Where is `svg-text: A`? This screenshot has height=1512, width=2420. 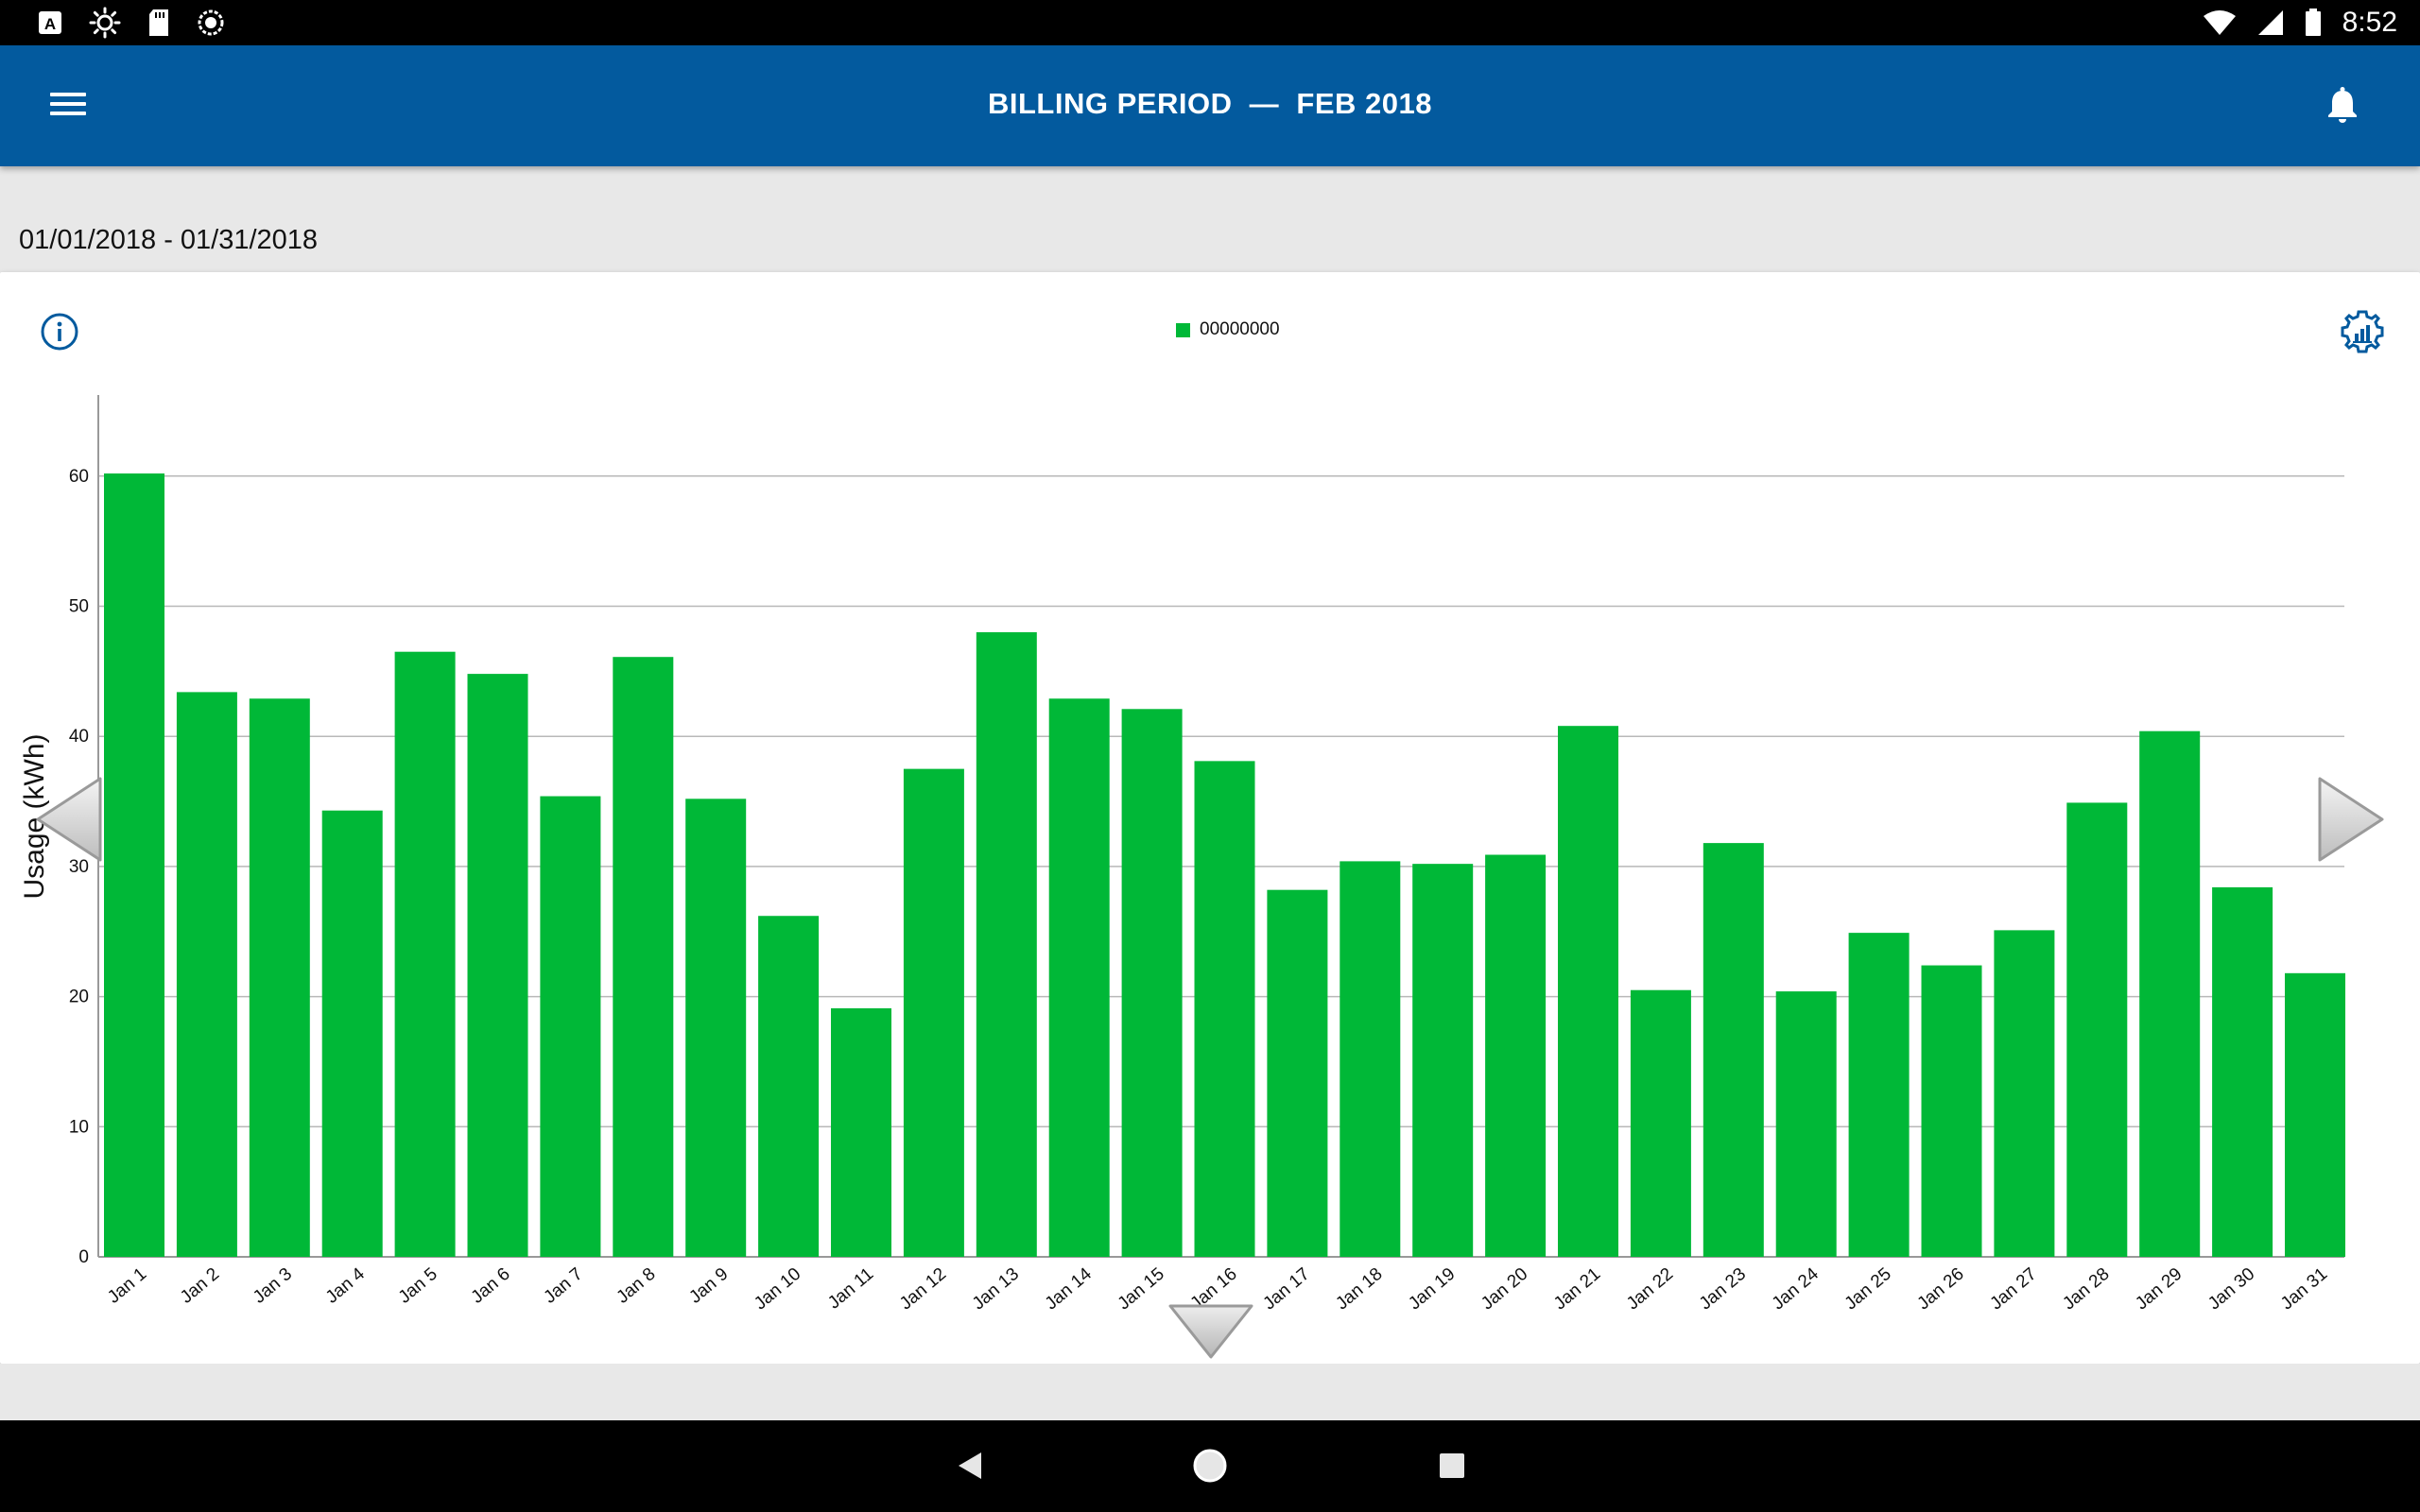
svg-text: A is located at coordinates (50, 24).